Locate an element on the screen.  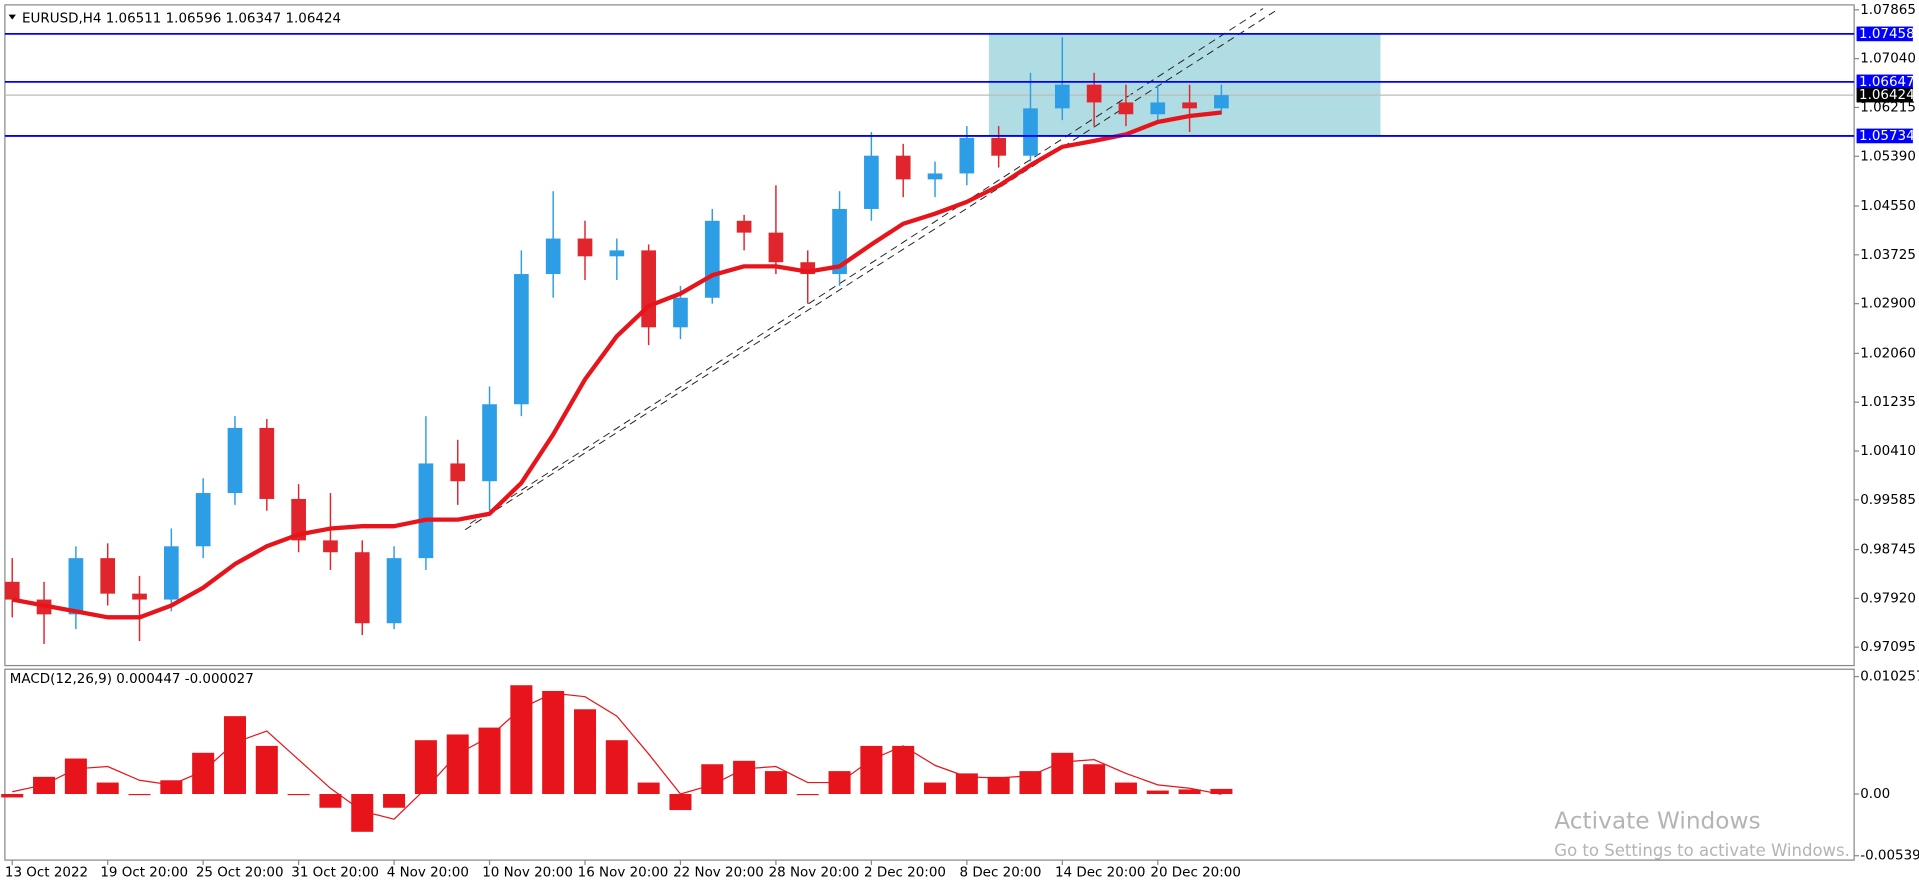
x-tick-label: 8 Dec 20:00 is located at coordinates (1001, 872).